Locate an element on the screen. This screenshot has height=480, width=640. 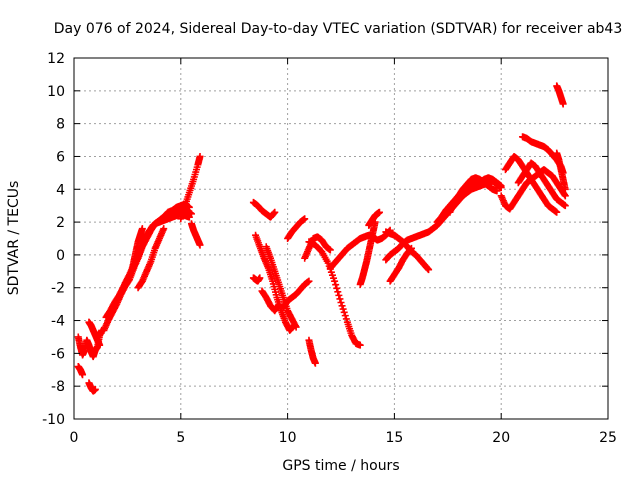
x-tick-label: 5 is located at coordinates (180, 438).